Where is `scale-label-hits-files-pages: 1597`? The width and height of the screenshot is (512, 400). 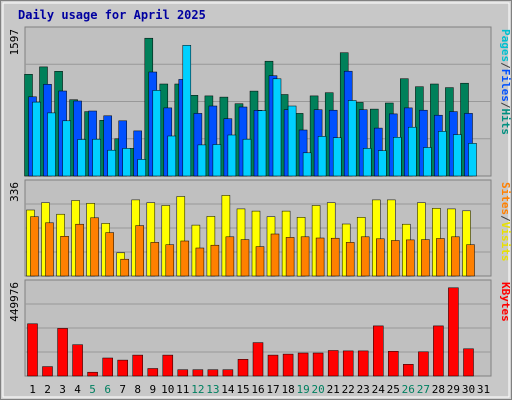 scale-label-hits-files-pages: 1597 is located at coordinates (14, 42).